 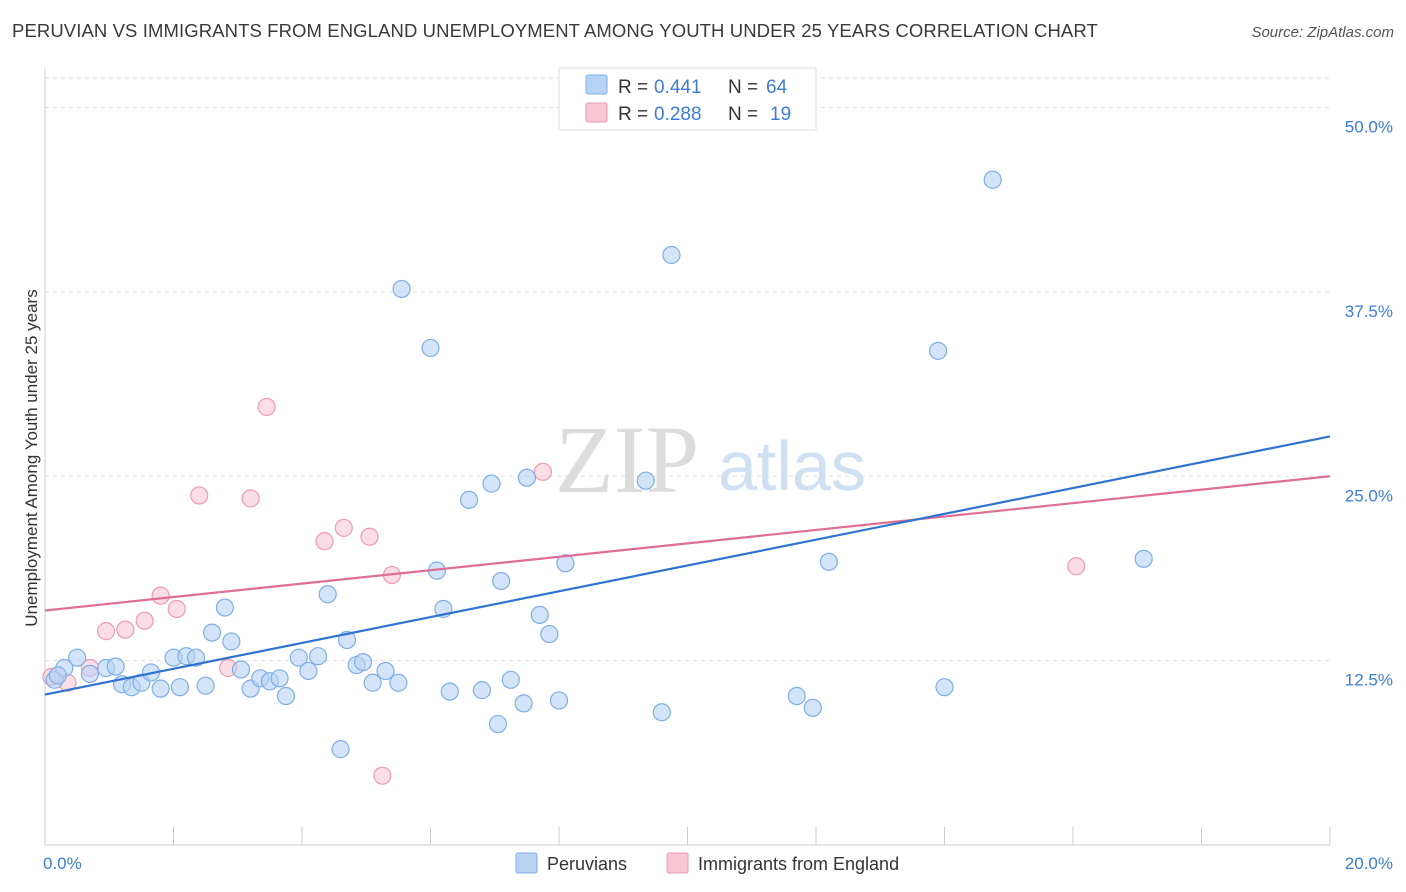 What do you see at coordinates (1369, 127) in the screenshot?
I see `y-tick-label: 50.0%` at bounding box center [1369, 127].